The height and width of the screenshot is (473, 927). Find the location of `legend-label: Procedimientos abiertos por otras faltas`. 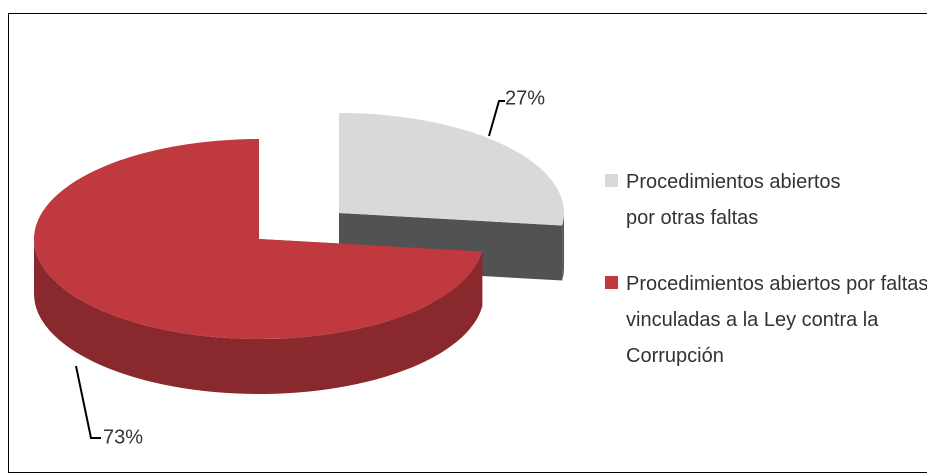

legend-label: Procedimientos abiertos por otras faltas is located at coordinates (733, 200).